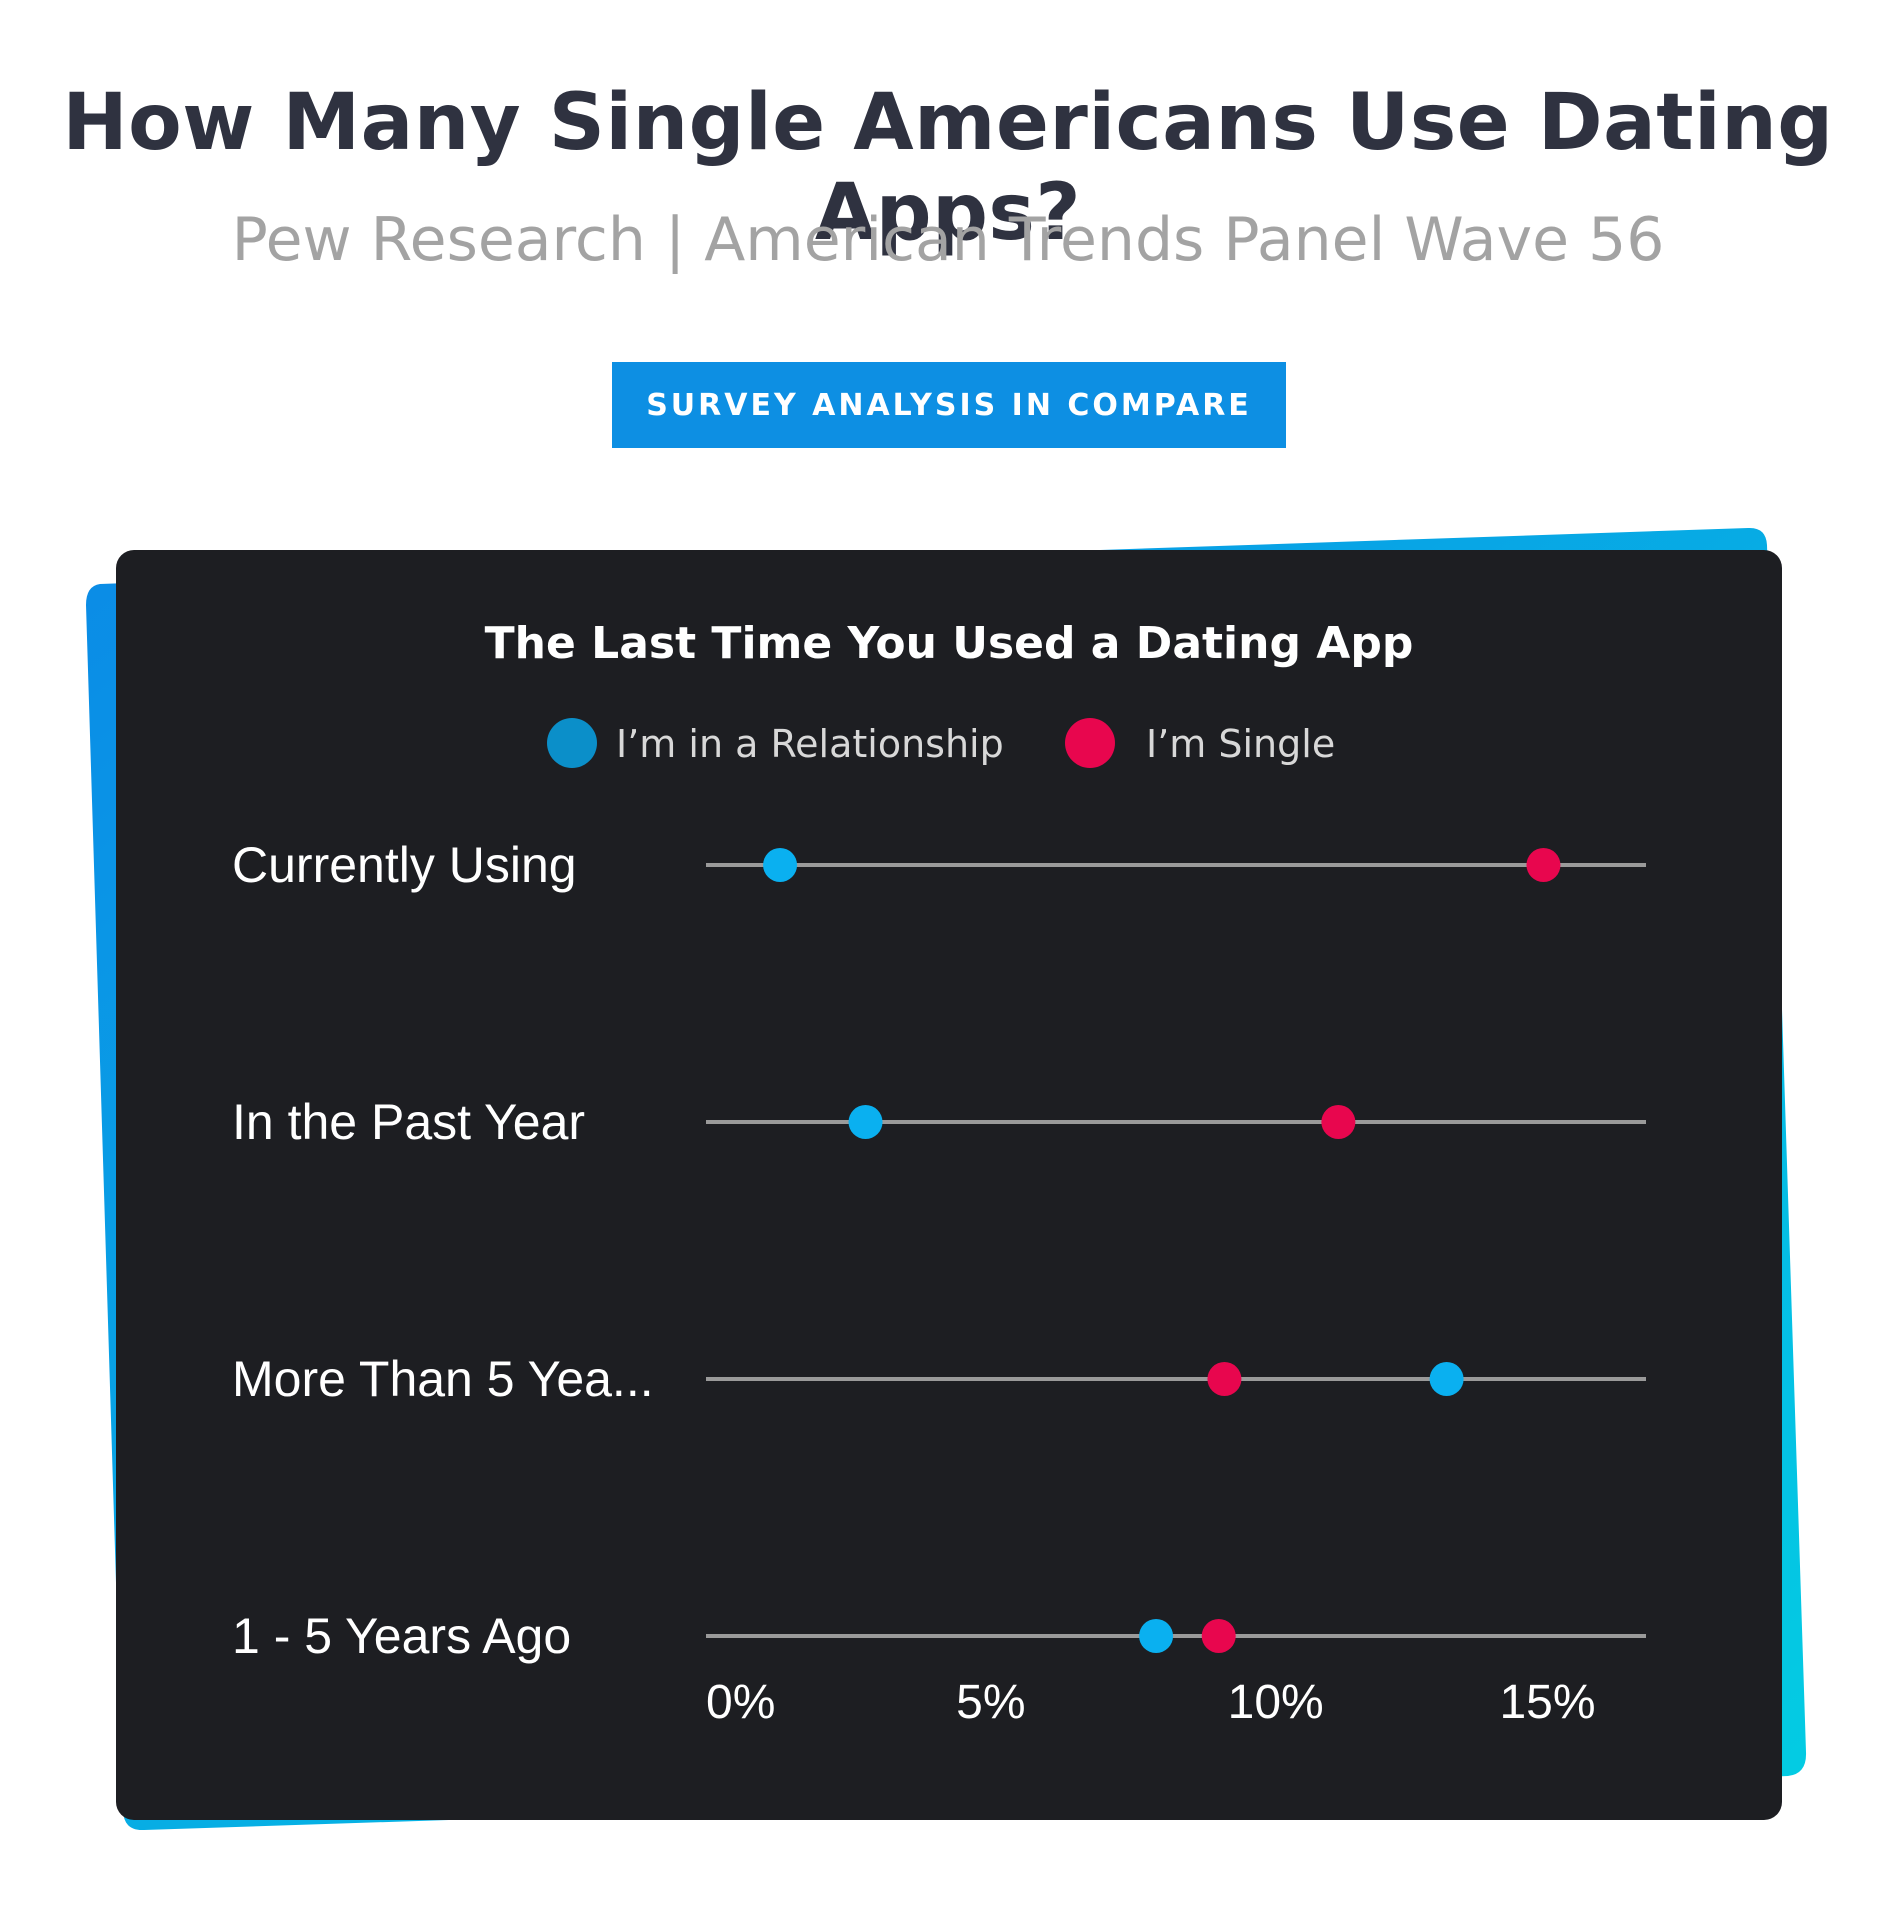 The width and height of the screenshot is (1896, 1924). Describe the element at coordinates (810, 744) in the screenshot. I see `legend-relationship-label: I’m in a Relationship` at that location.